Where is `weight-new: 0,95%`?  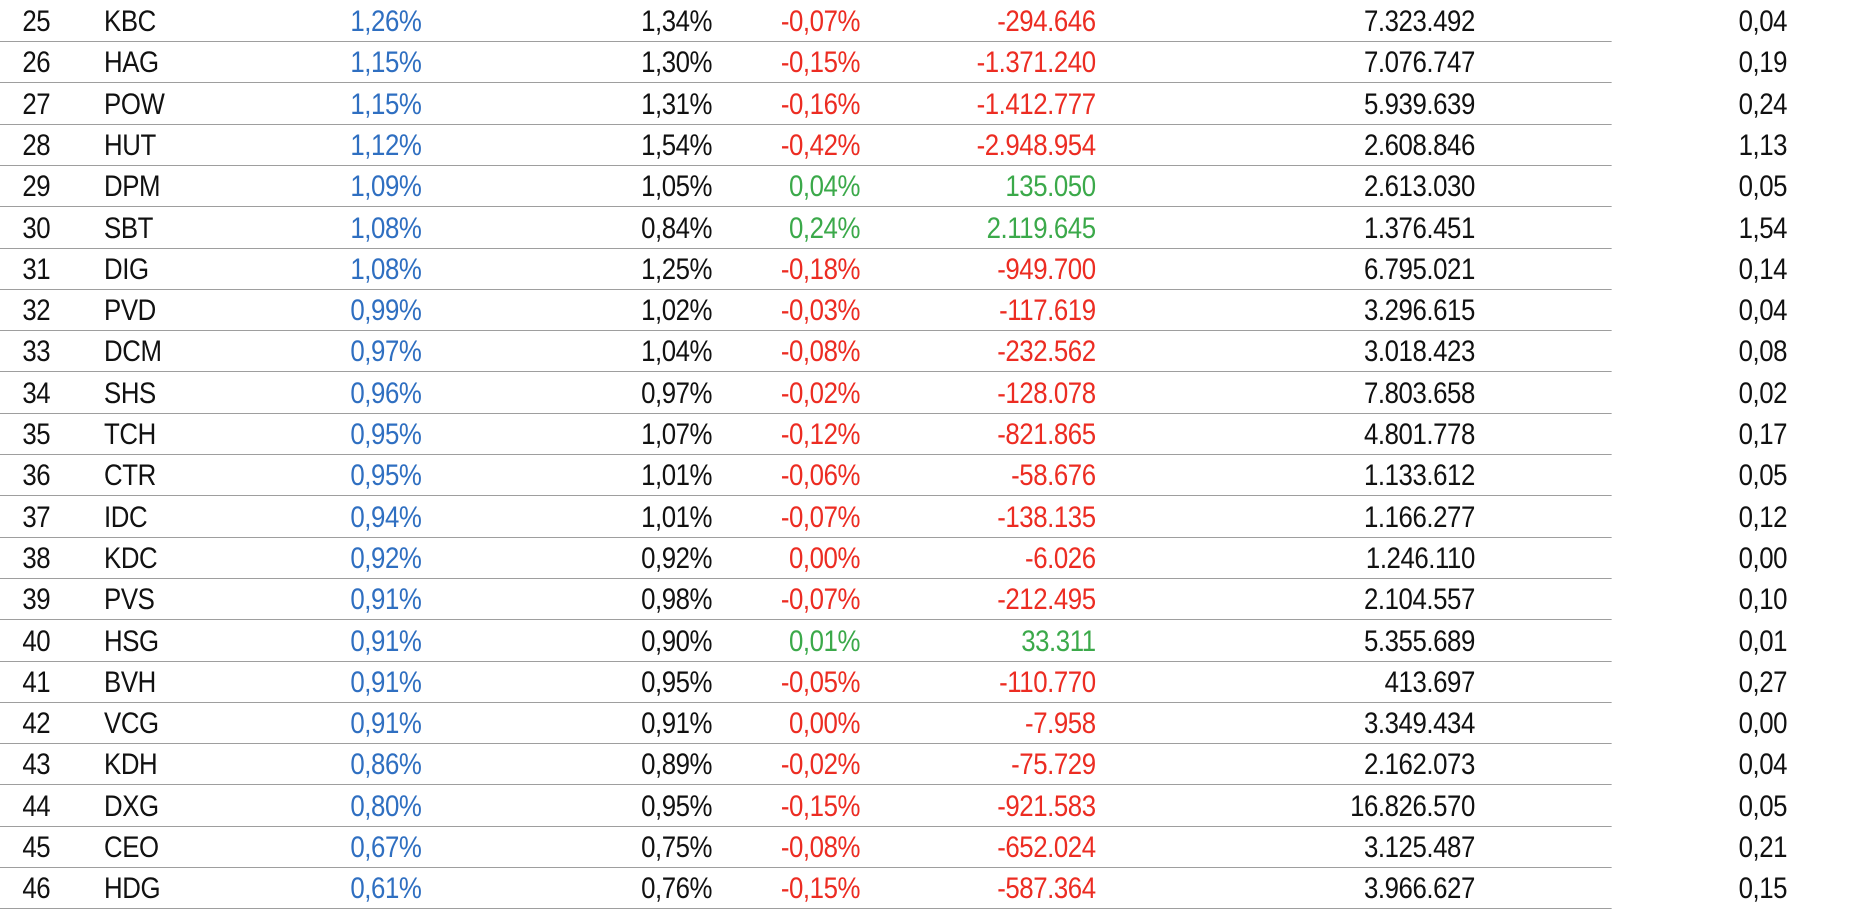 weight-new: 0,95% is located at coordinates (386, 476).